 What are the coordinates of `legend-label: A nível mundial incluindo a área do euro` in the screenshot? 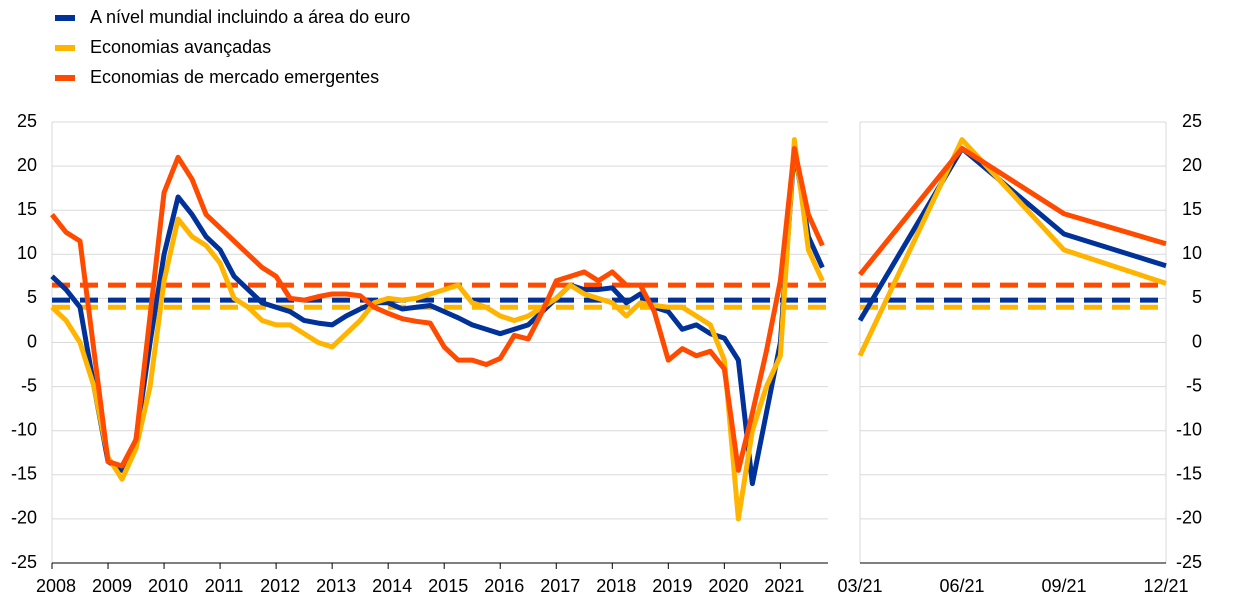 It's located at (250, 17).